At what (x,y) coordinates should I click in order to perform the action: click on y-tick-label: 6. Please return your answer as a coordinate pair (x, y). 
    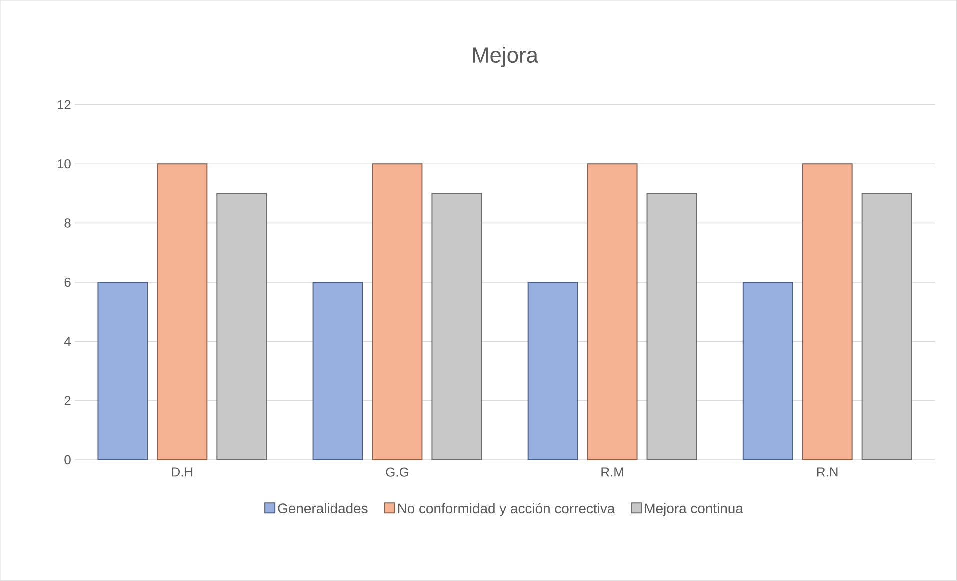
    Looking at the image, I should click on (67, 283).